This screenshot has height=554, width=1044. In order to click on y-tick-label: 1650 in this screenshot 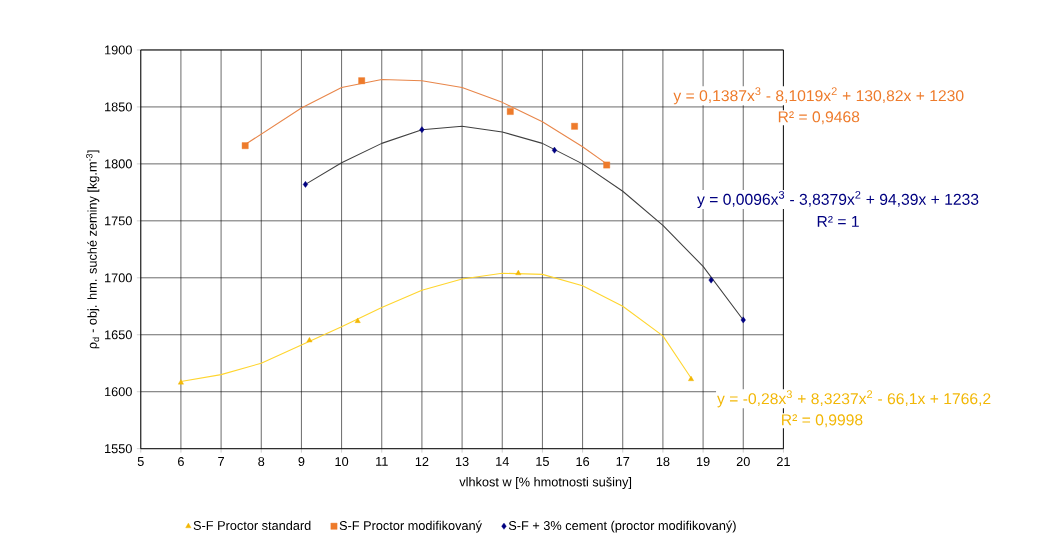, I will do `click(118, 335)`.